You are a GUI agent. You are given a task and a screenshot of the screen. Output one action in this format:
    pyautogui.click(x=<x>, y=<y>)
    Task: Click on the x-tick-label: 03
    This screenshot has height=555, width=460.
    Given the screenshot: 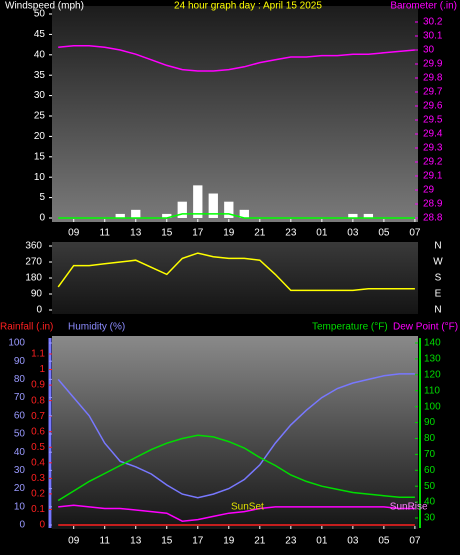 What is the action you would take?
    pyautogui.click(x=353, y=233)
    